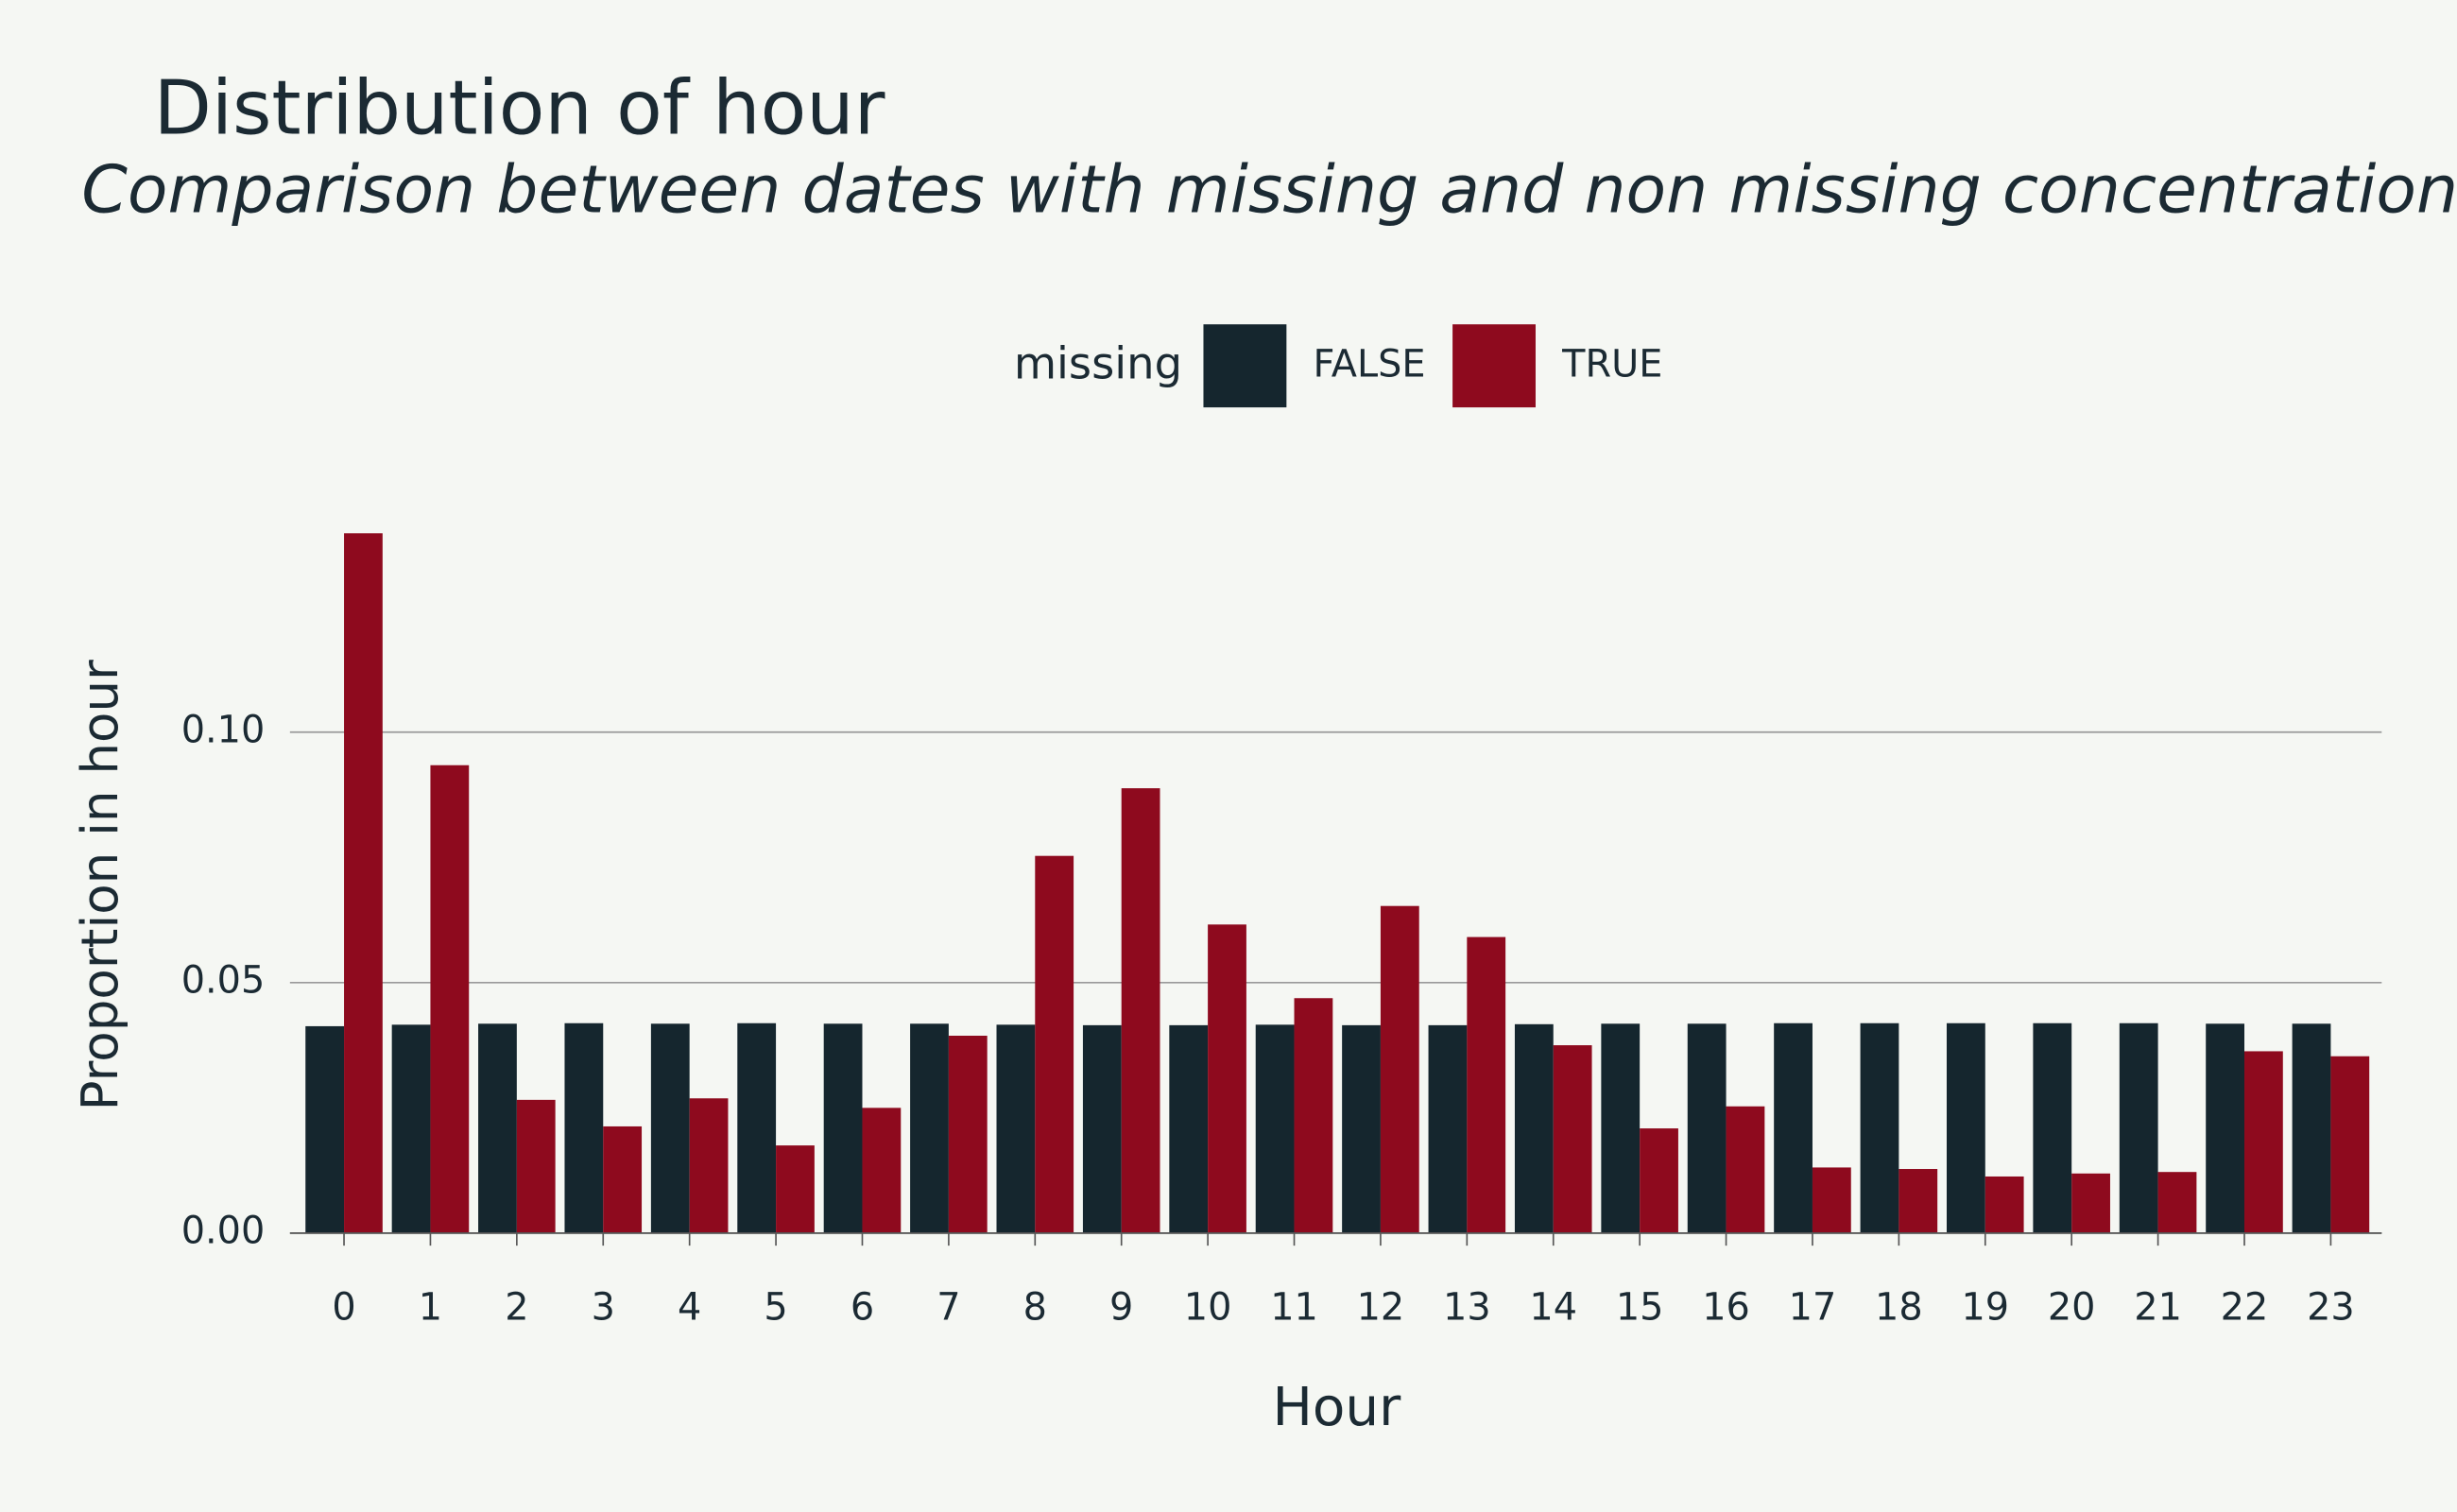 The width and height of the screenshot is (2457, 1512). What do you see at coordinates (1121, 1308) in the screenshot?
I see `x-tick-label: 9` at bounding box center [1121, 1308].